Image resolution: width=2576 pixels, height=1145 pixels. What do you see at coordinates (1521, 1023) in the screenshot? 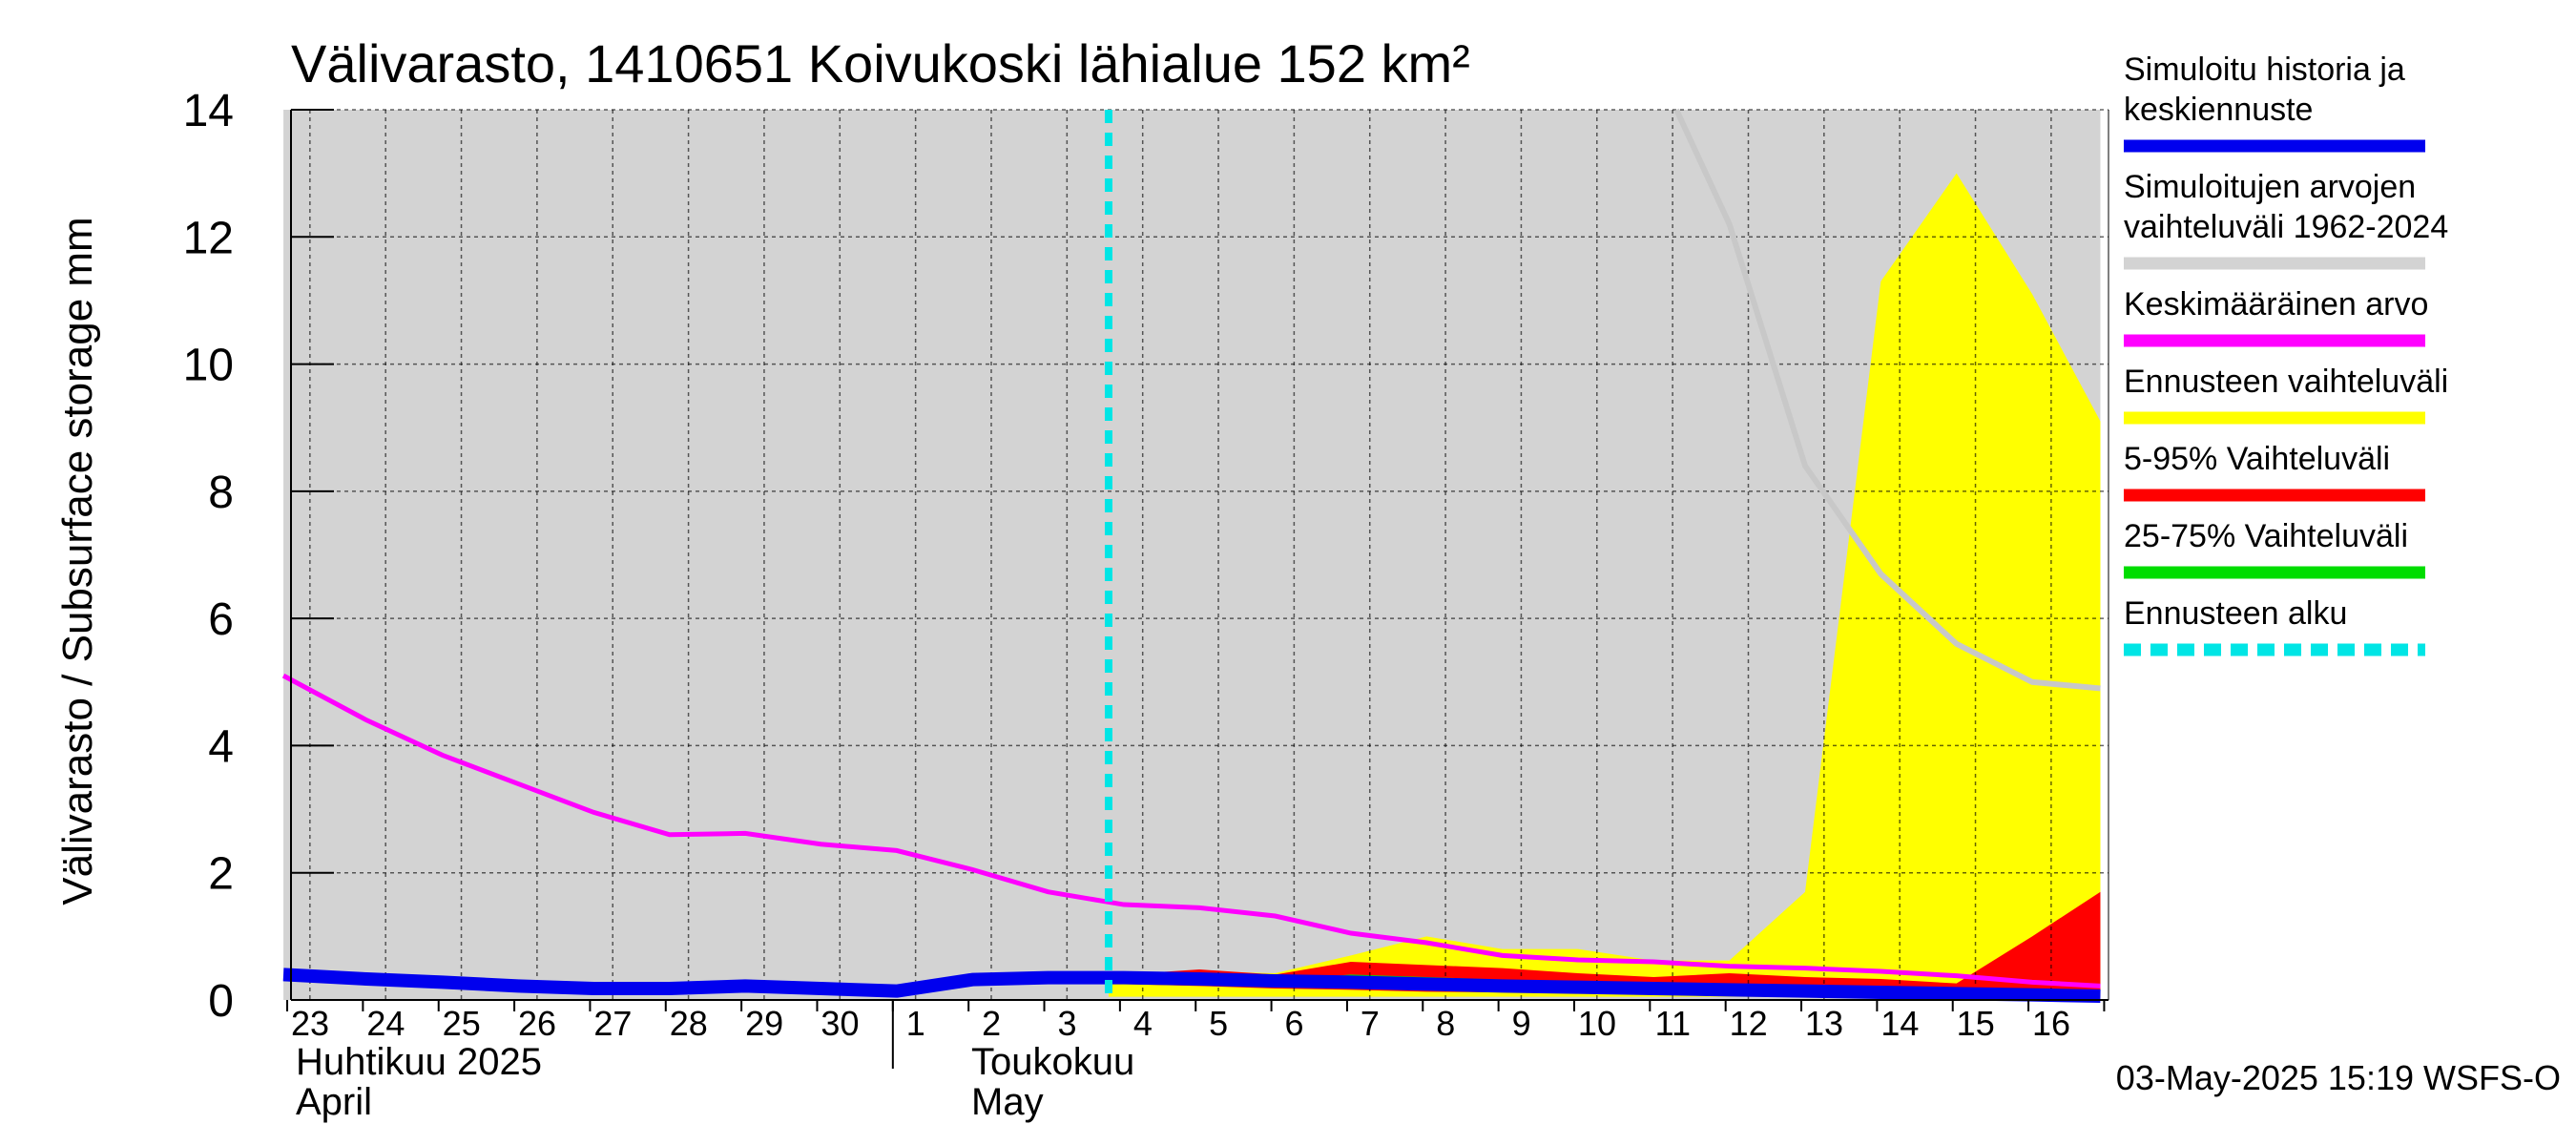
I see `x-tick-label: 9` at bounding box center [1521, 1023].